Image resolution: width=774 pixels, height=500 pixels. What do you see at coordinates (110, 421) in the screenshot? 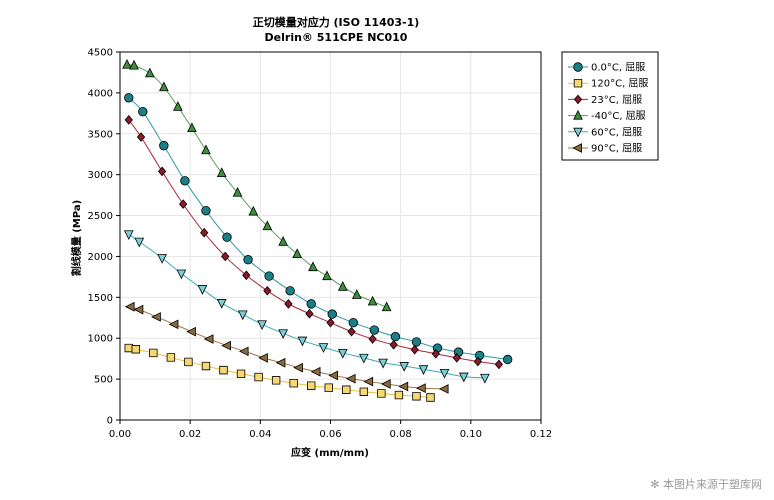
I see `y-tick-label: 0` at bounding box center [110, 421].